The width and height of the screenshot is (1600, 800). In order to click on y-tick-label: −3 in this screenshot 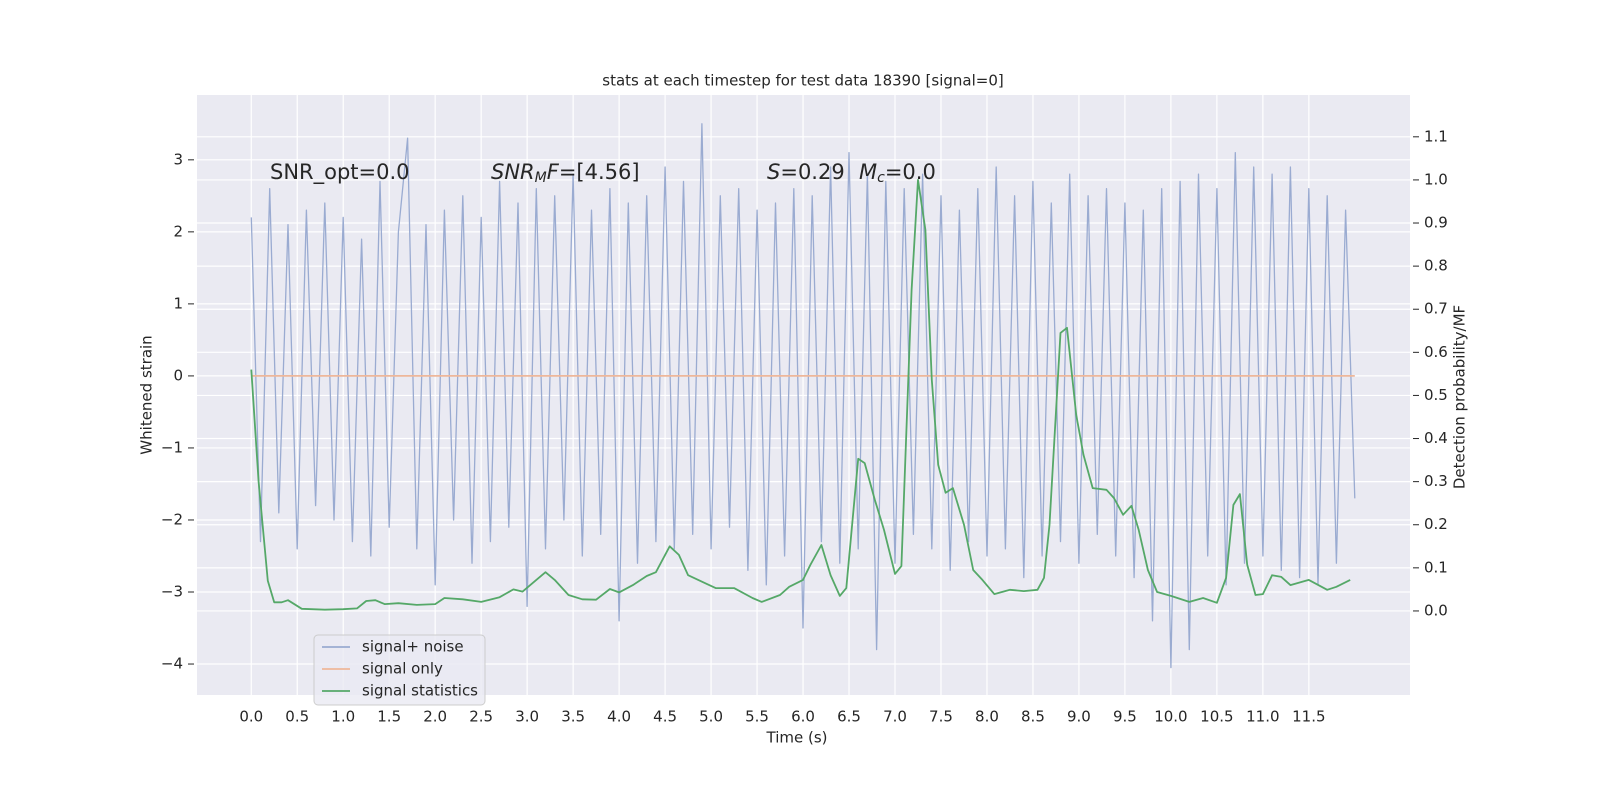, I will do `click(172, 591)`.